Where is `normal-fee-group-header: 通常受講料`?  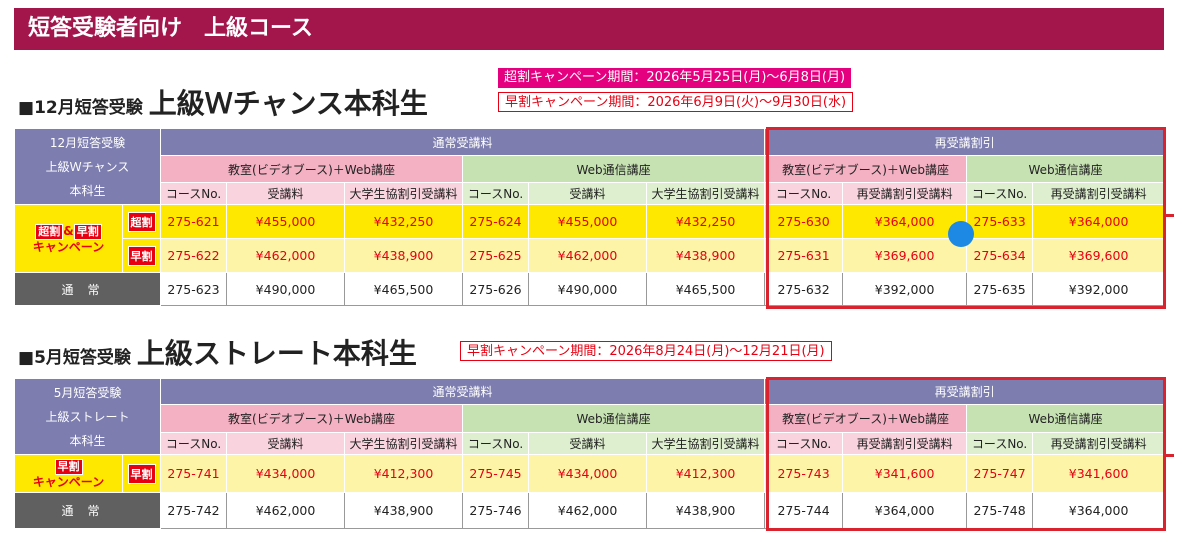
normal-fee-group-header: 通常受講料 is located at coordinates (462, 142).